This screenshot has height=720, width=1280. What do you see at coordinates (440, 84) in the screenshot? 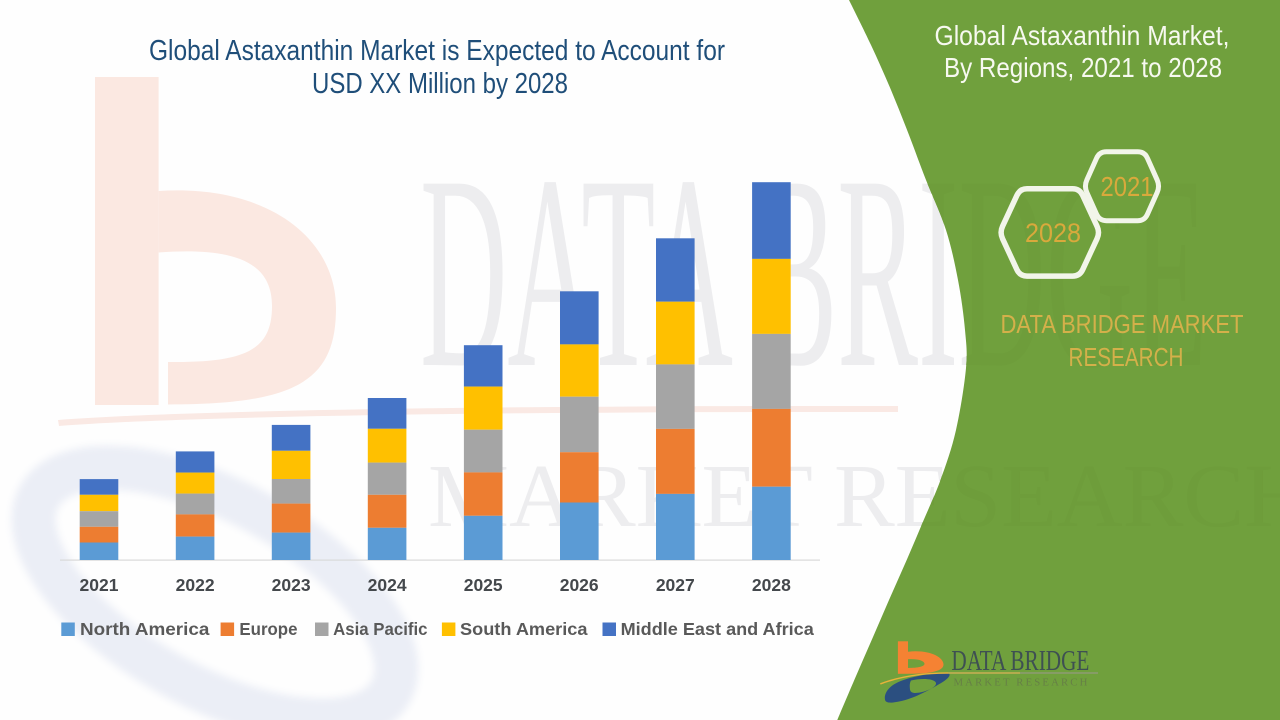
I see `svg-text: USD XX Million by 2028` at bounding box center [440, 84].